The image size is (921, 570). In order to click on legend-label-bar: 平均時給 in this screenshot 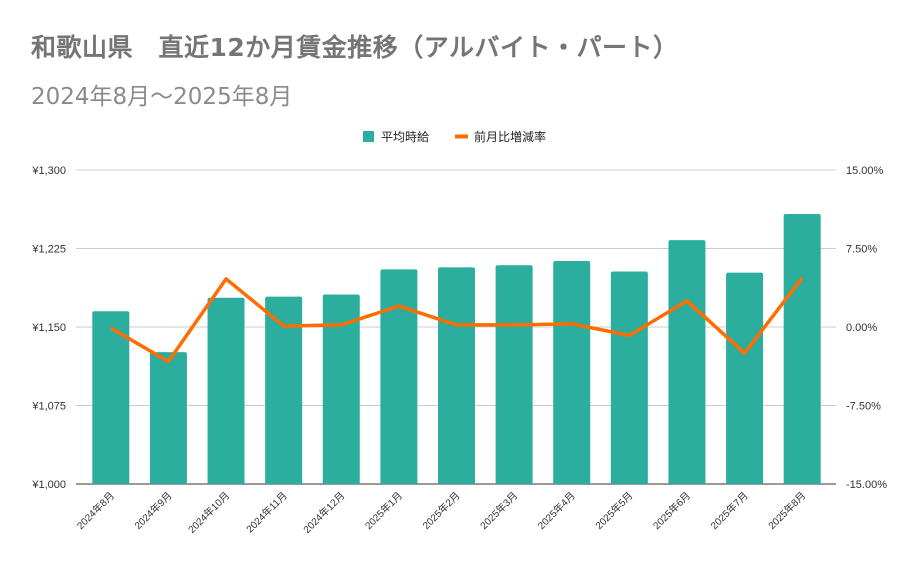, I will do `click(405, 137)`.